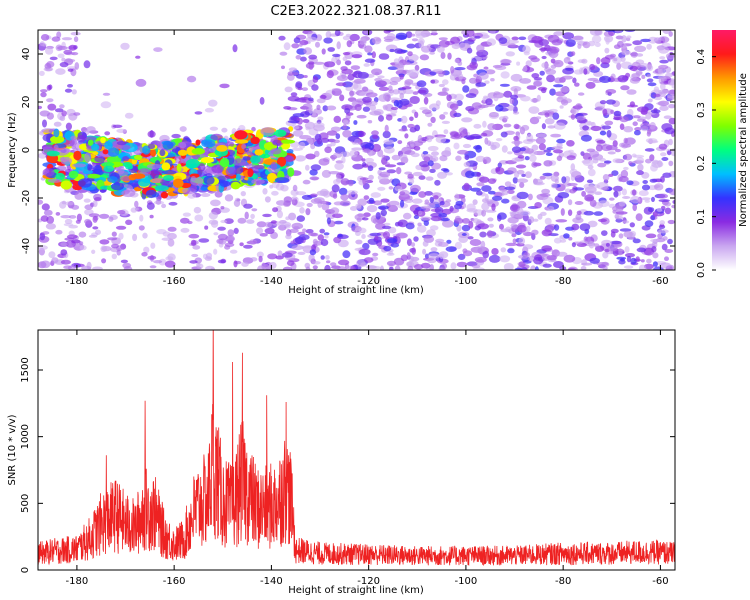 The height and width of the screenshot is (600, 750). I want to click on colorbar-ticks: 0.0 0.1 0.2 0.3 0.4, so click(706, 163).